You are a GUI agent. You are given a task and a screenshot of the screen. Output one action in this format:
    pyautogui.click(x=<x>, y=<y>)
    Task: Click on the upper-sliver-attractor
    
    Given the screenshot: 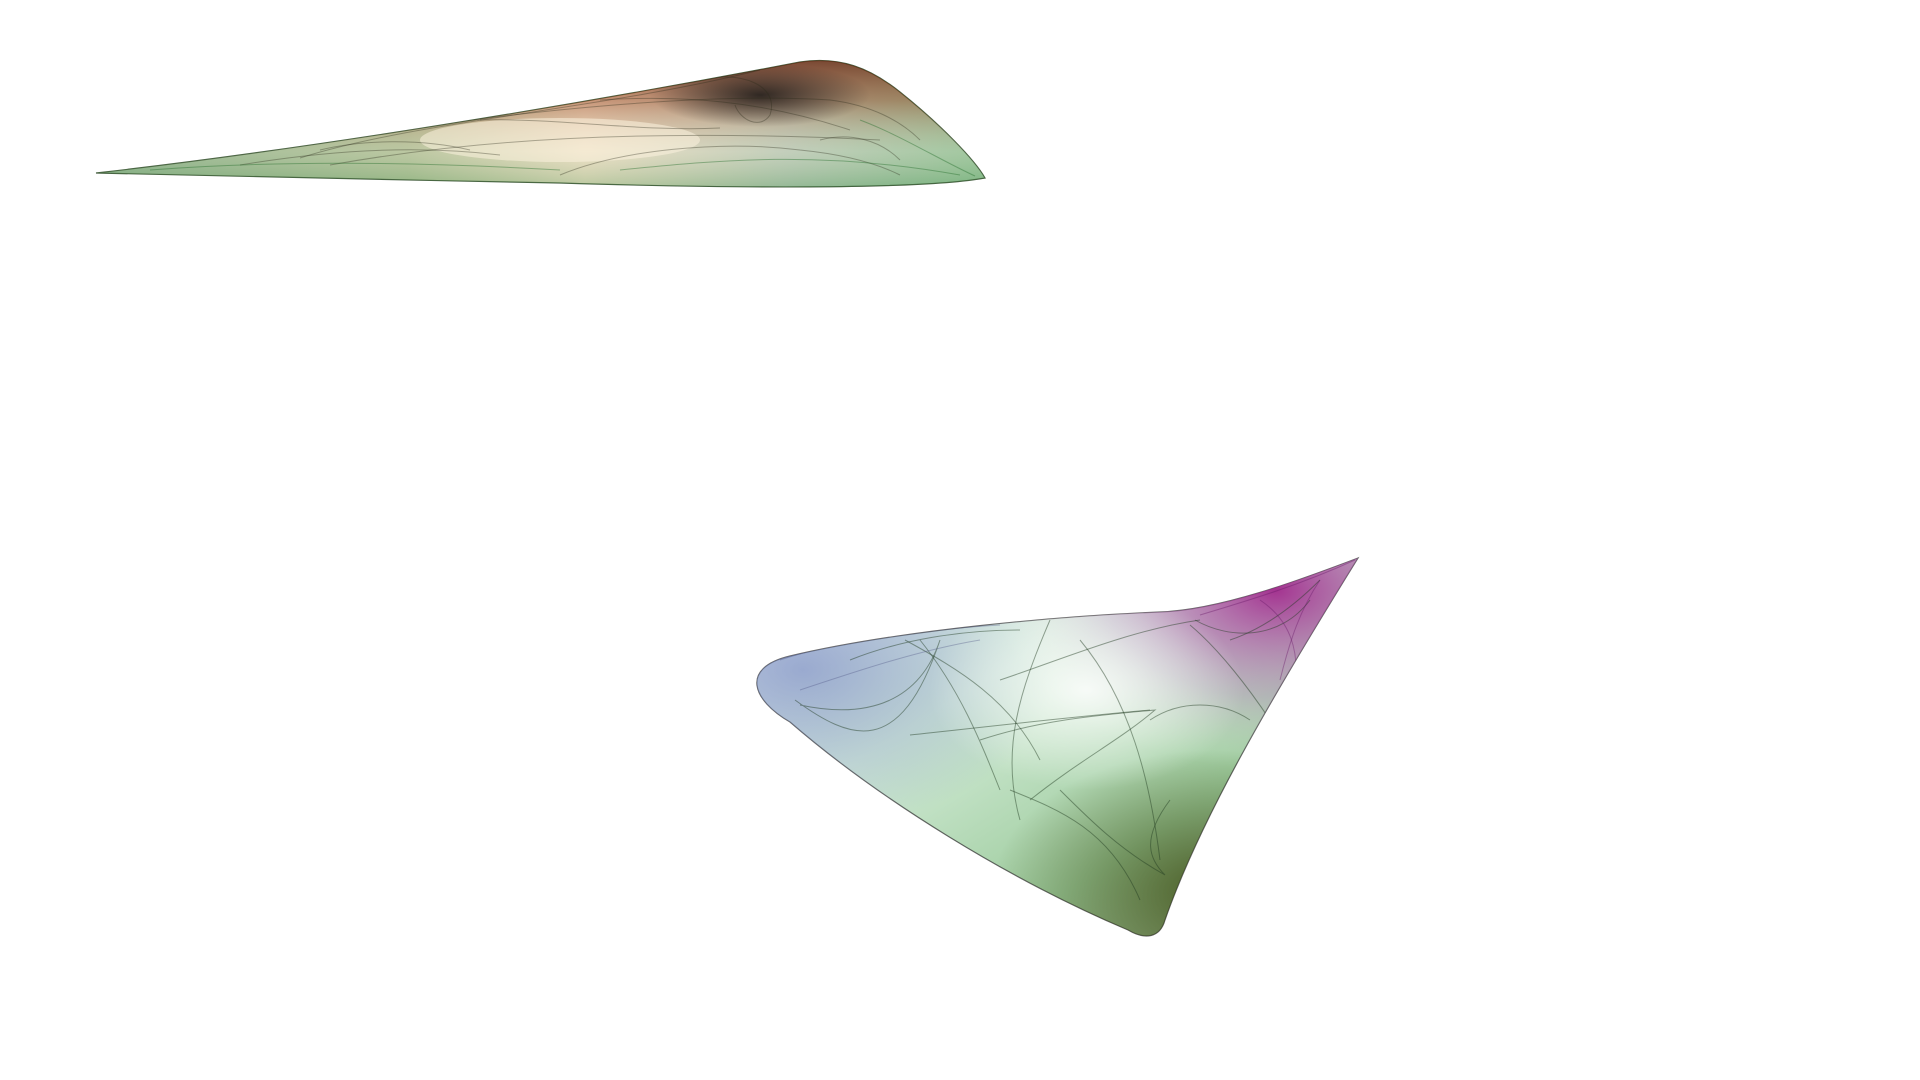 What is the action you would take?
    pyautogui.click(x=540, y=123)
    